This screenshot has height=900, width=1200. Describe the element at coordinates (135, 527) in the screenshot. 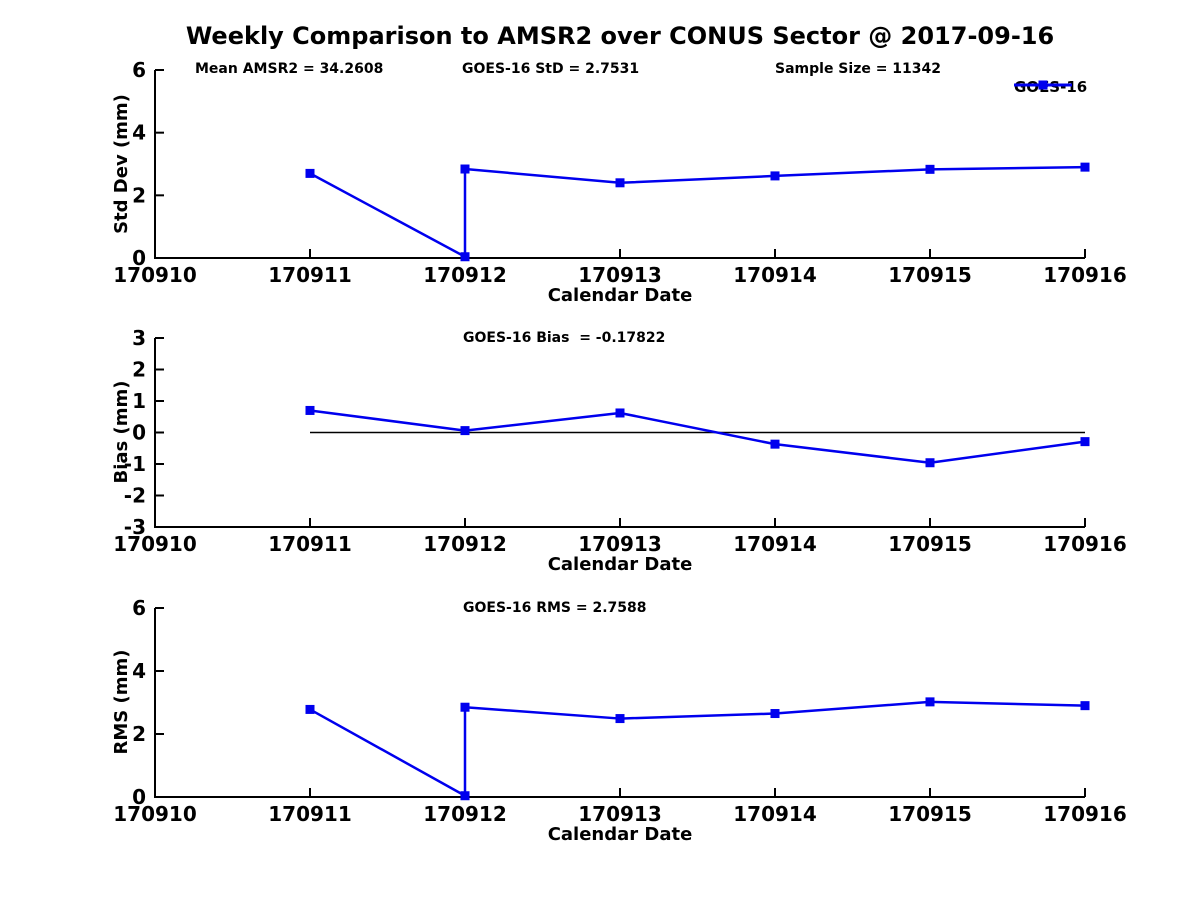

I see `y-tick-label: -3` at that location.